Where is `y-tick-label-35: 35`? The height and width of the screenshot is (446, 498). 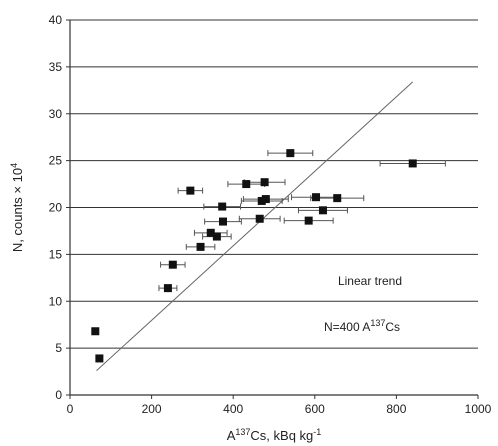
y-tick-label-35: 35 is located at coordinates (56, 67).